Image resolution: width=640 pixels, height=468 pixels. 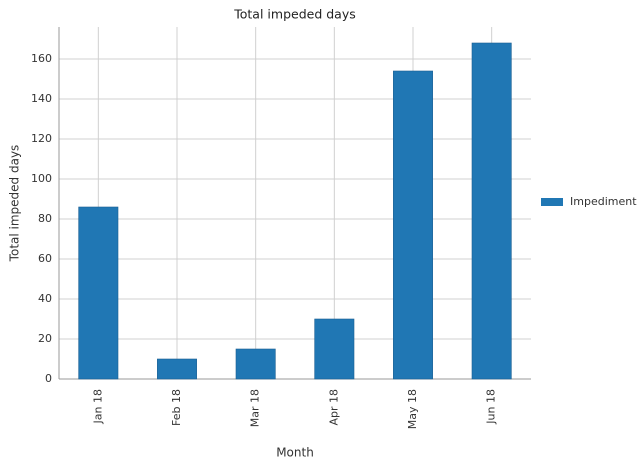 I want to click on y-axis-label: Total impeded days, so click(x=15, y=204).